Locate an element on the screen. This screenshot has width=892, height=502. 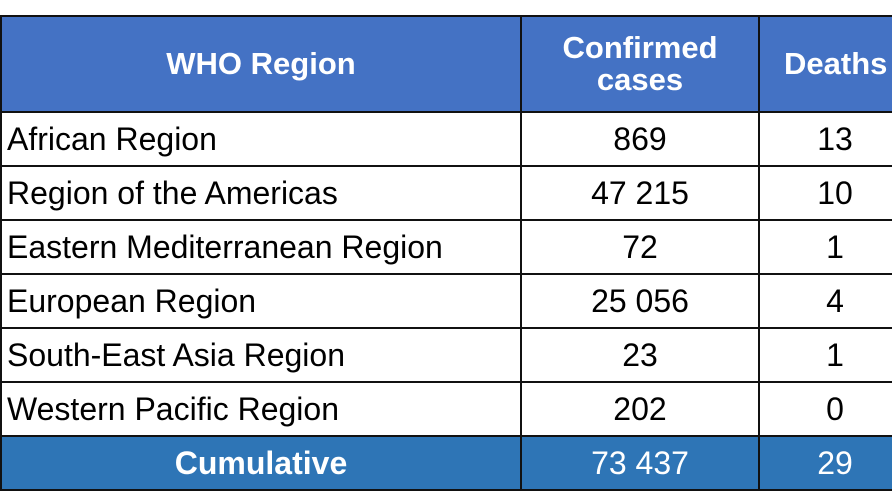
header-deaths: Deaths is located at coordinates (825, 64).